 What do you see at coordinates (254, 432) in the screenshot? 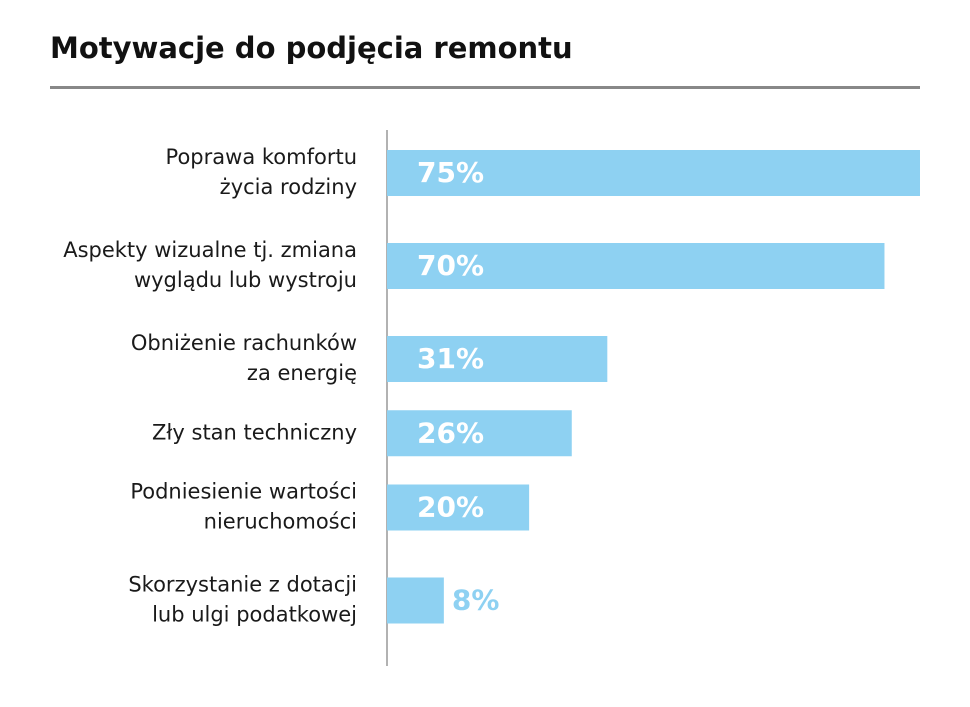
I see `category-label: Zły stan techniczny` at bounding box center [254, 432].